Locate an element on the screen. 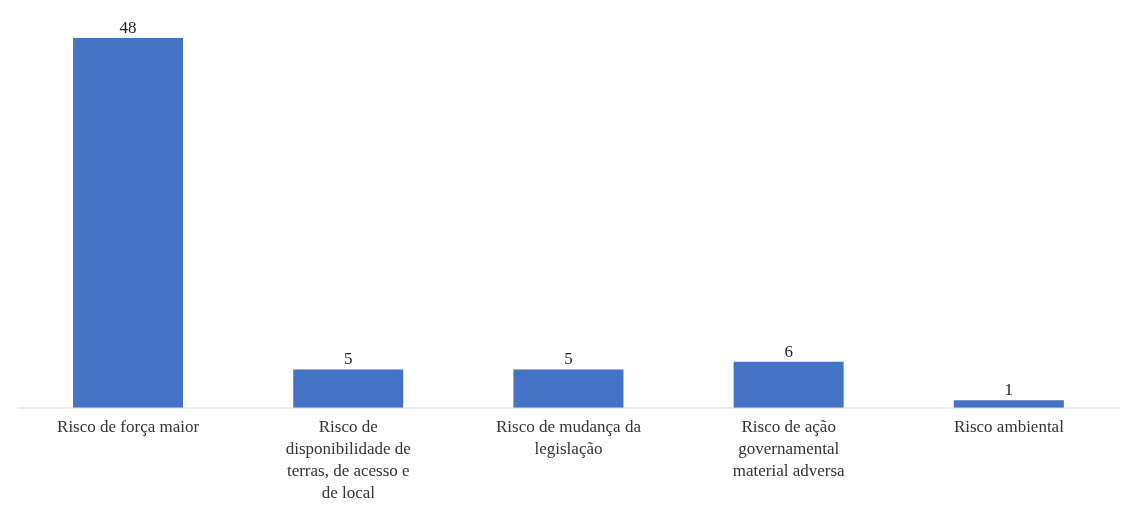  x-tick-label: Risco de ação governamental material adversa is located at coordinates (789, 448).